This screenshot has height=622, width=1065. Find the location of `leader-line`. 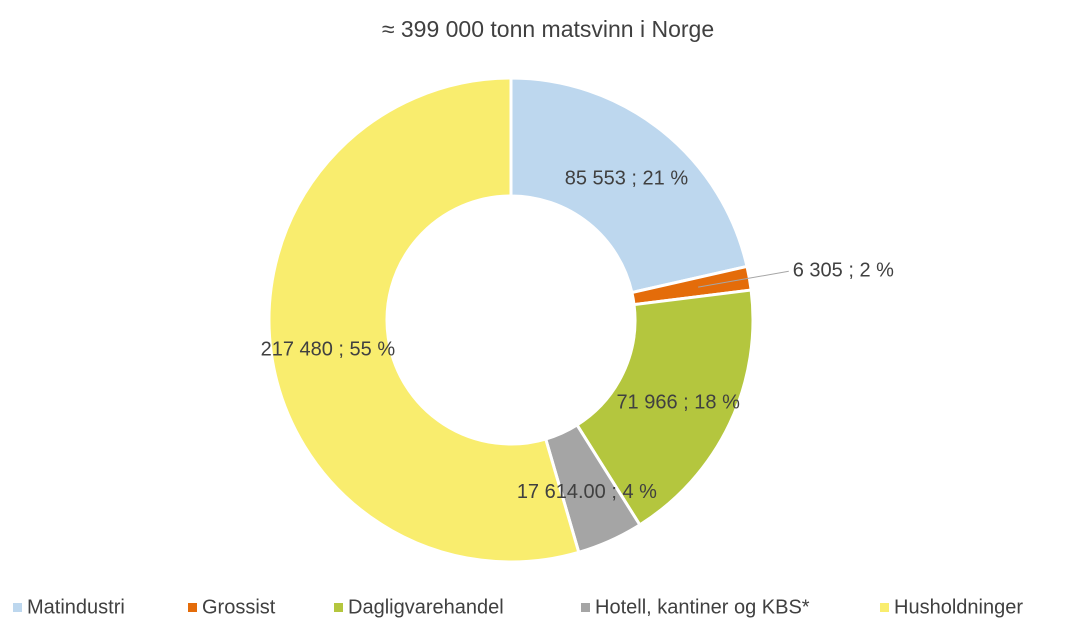

leader-line is located at coordinates (743, 279).